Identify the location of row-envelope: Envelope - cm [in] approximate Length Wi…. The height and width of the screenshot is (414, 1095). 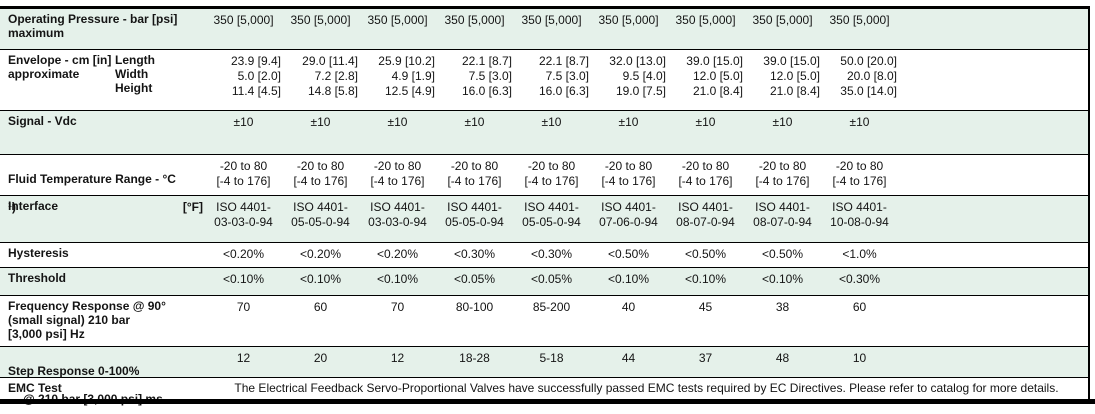
(544, 80).